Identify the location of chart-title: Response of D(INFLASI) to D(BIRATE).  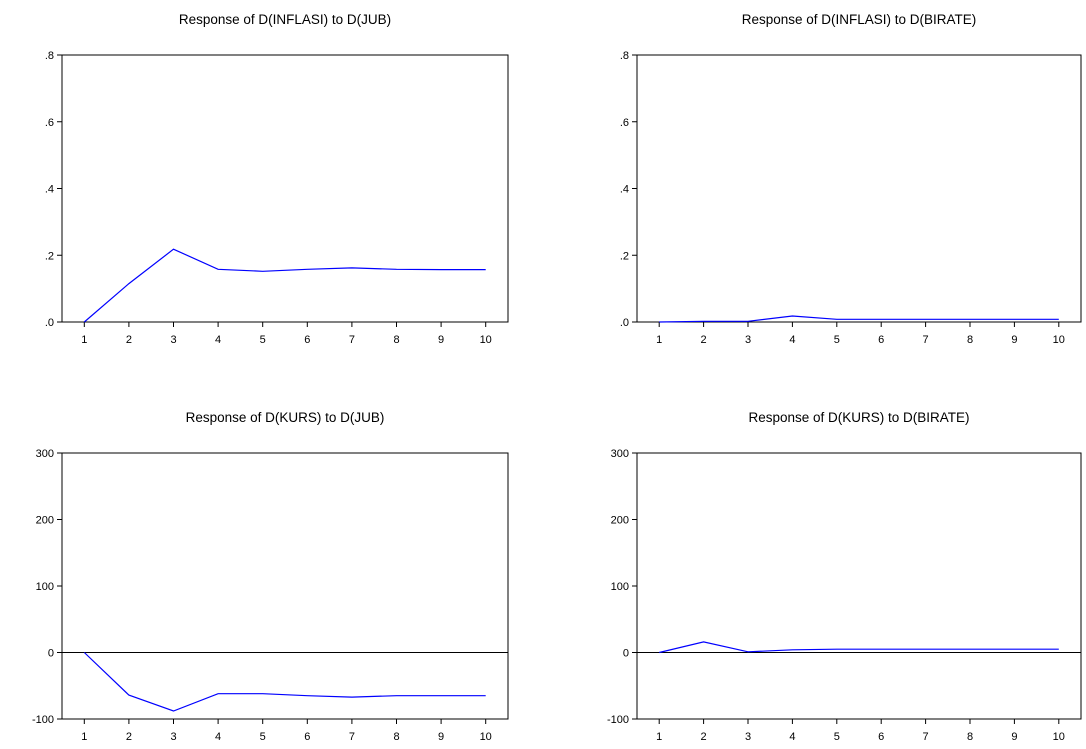
(859, 19).